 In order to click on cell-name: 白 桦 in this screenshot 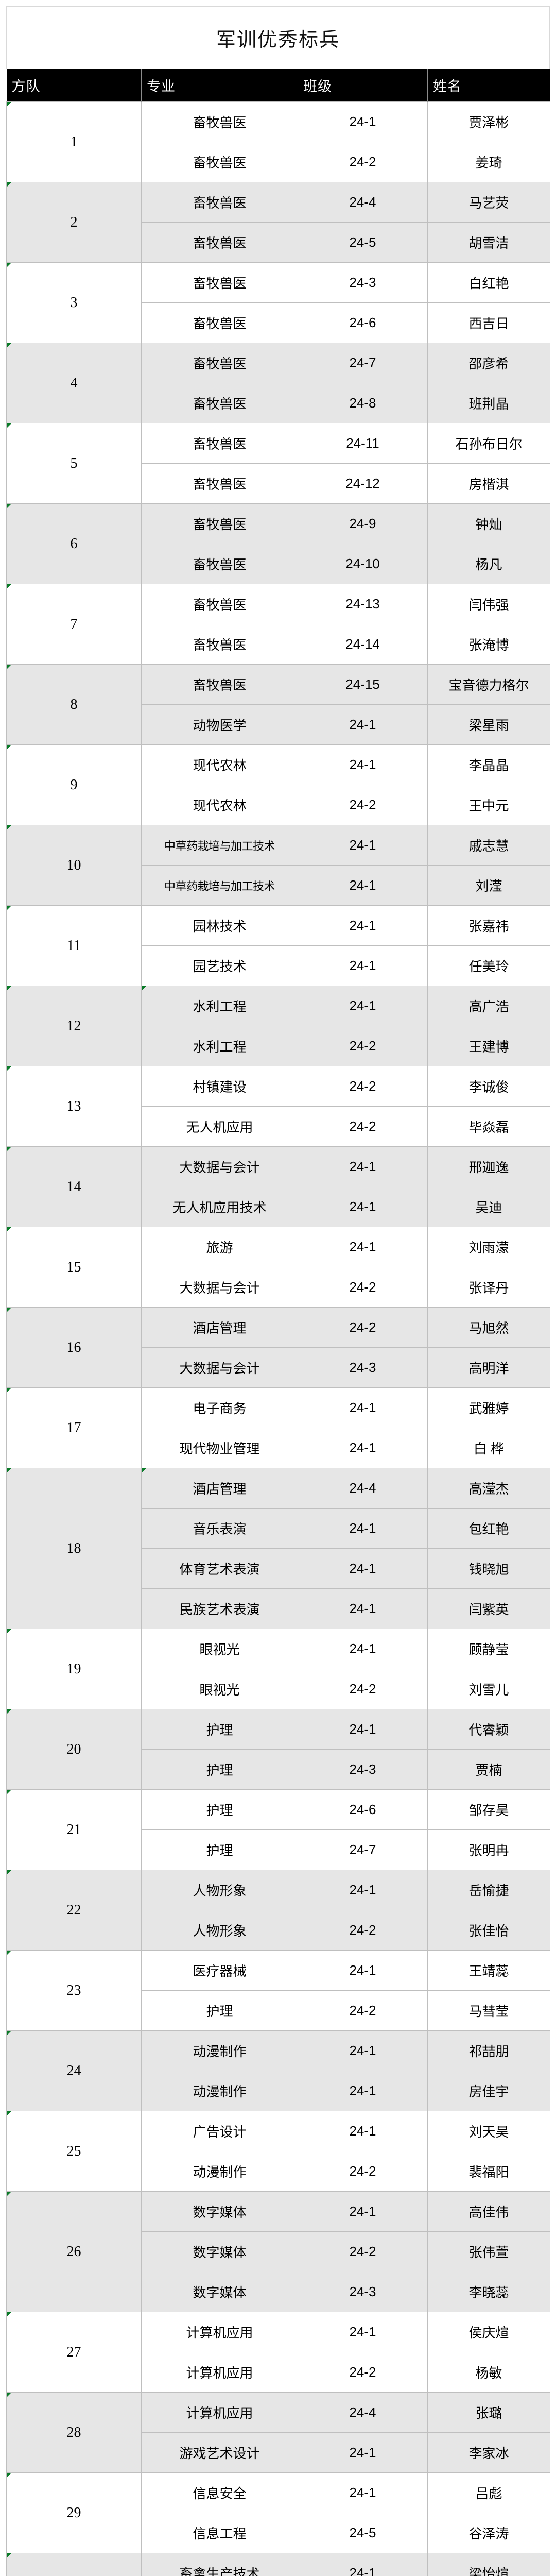, I will do `click(488, 1448)`.